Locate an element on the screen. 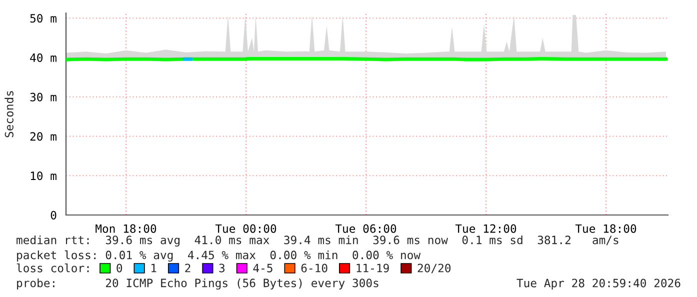 This screenshot has height=297, width=697. y-tick-label: 50 m is located at coordinates (43, 18).